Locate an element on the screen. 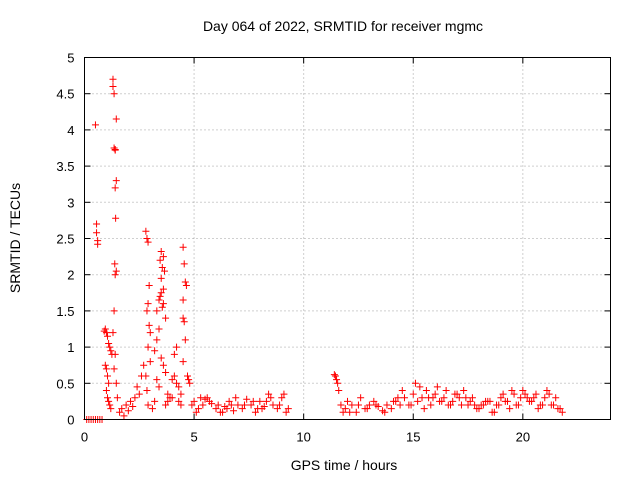 The width and height of the screenshot is (640, 480). x-tick-label: 20 is located at coordinates (523, 437).